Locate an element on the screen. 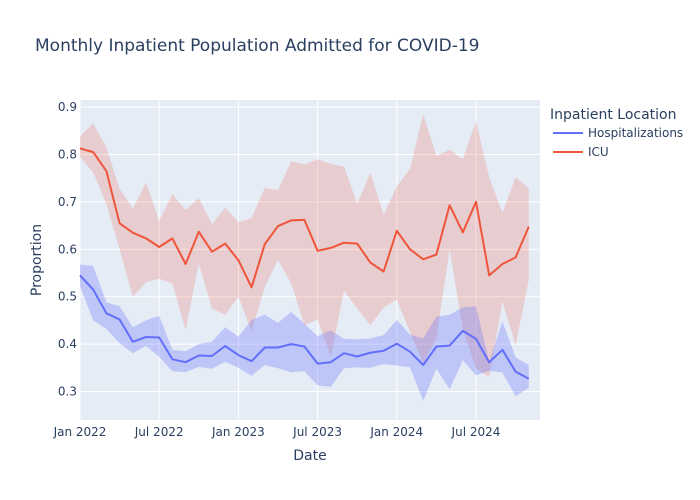 This screenshot has height=500, width=700. series-line-hospitalizations is located at coordinates (304, 327).